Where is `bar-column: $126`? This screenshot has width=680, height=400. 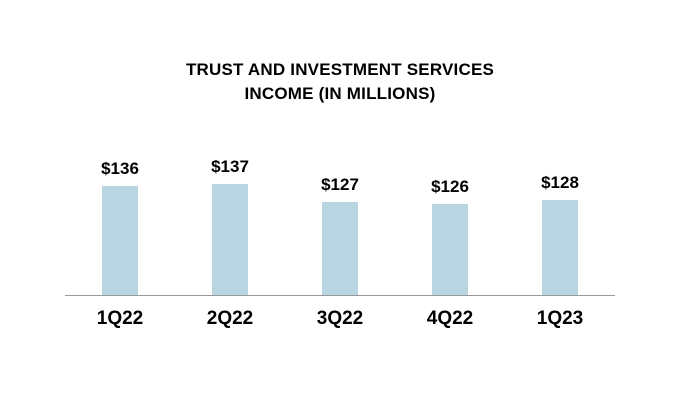 bar-column: $126 is located at coordinates (450, 236).